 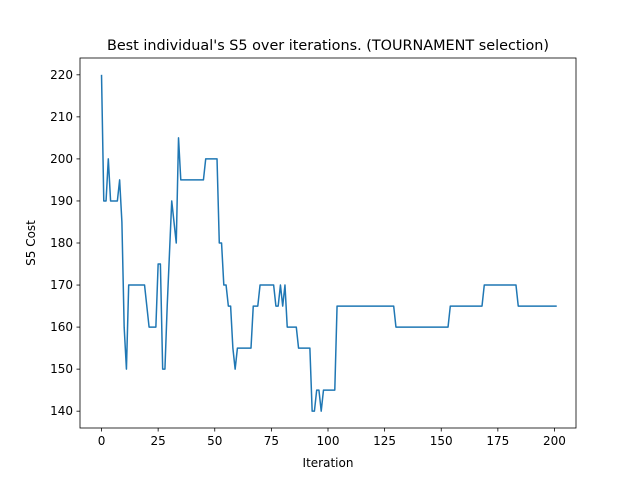 What do you see at coordinates (61, 327) in the screenshot?
I see `y-tick-label: 160` at bounding box center [61, 327].